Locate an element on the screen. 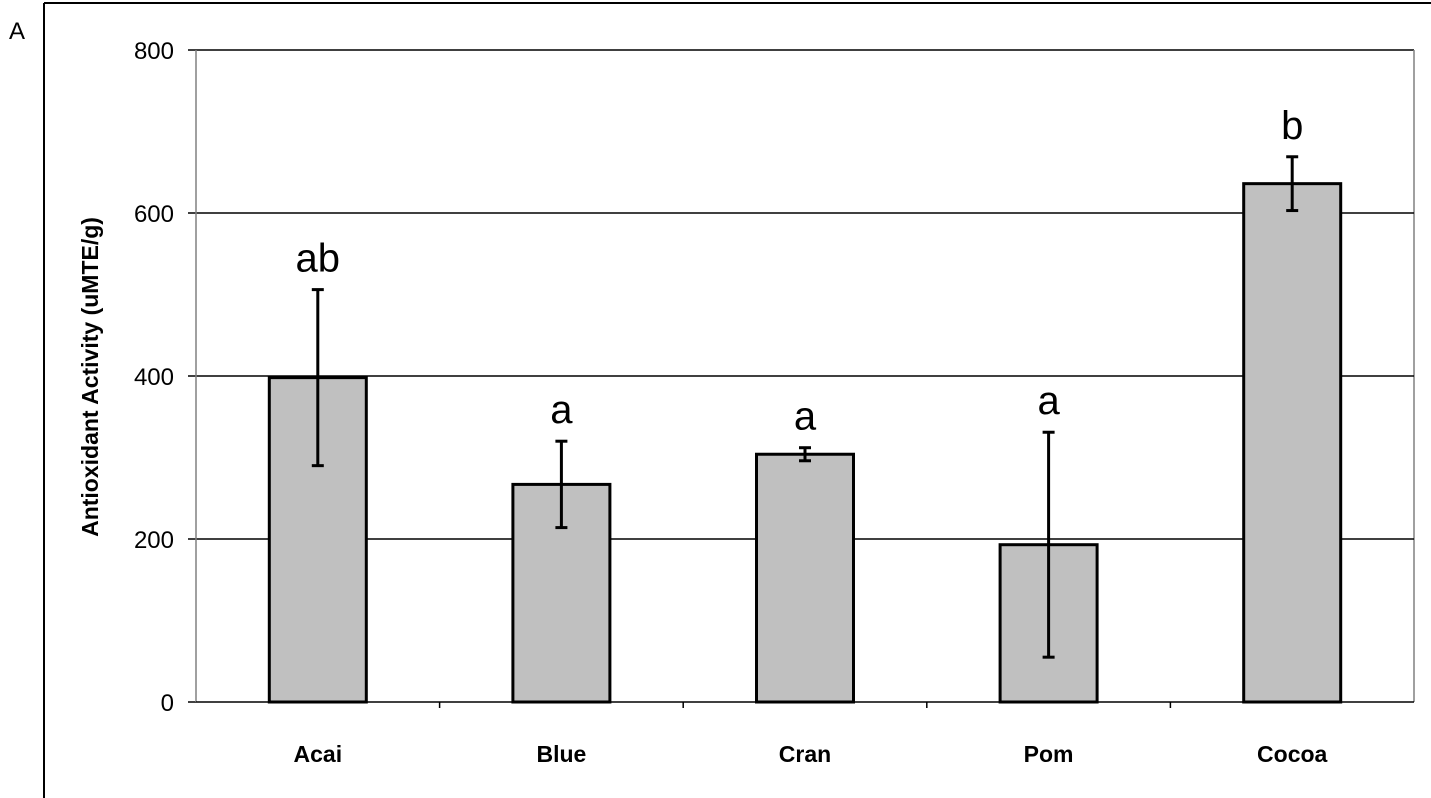 The image size is (1431, 798). x-category-label: Cocoa is located at coordinates (1292, 754).